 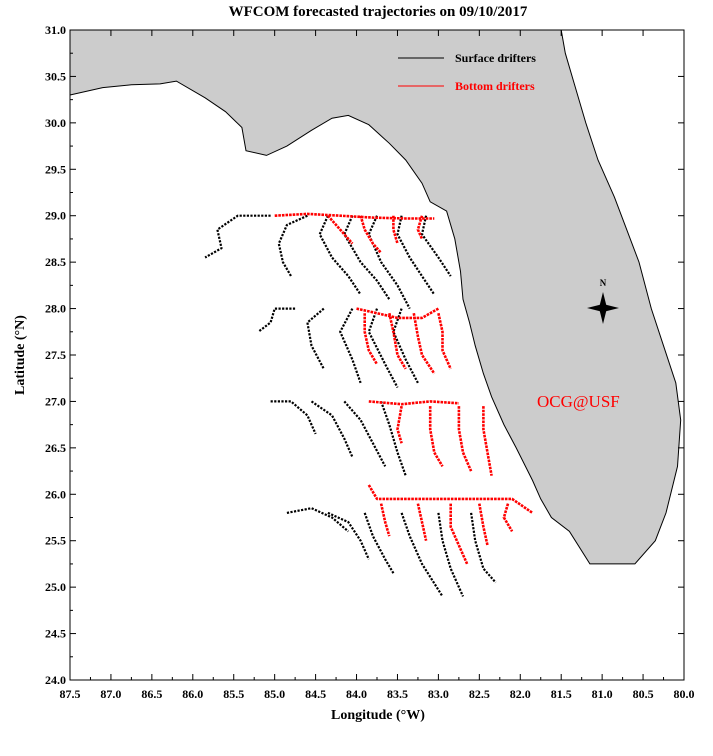 What do you see at coordinates (55, 216) in the screenshot?
I see `y-tick-label: 29.0` at bounding box center [55, 216].